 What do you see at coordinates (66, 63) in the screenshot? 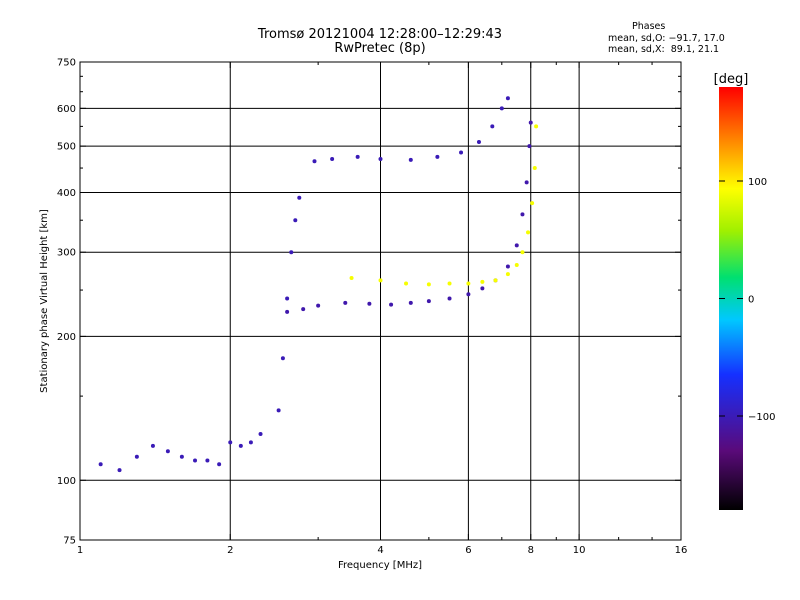
I see `y-tick-label: 750` at bounding box center [66, 63].